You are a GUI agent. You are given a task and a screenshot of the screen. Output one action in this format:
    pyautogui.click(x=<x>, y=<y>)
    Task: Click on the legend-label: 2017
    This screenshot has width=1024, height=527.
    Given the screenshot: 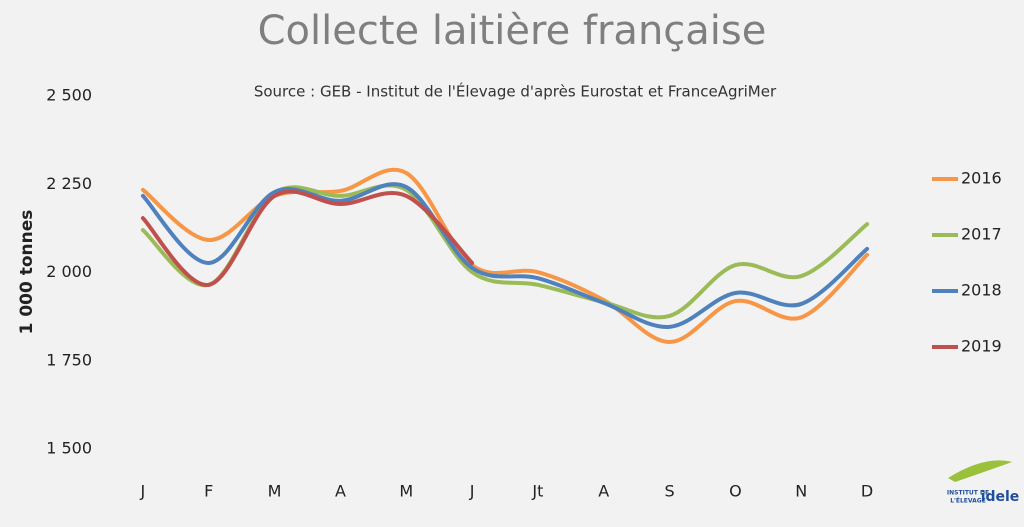 What is the action you would take?
    pyautogui.click(x=981, y=234)
    